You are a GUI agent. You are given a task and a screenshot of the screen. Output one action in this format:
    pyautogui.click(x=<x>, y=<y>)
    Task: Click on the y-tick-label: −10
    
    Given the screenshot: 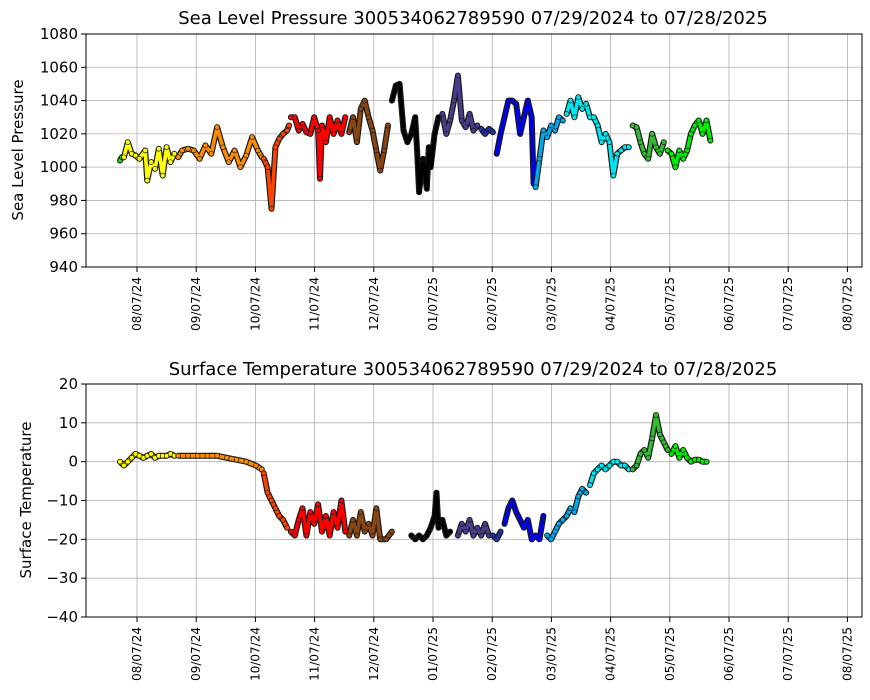 What is the action you would take?
    pyautogui.click(x=62, y=501)
    